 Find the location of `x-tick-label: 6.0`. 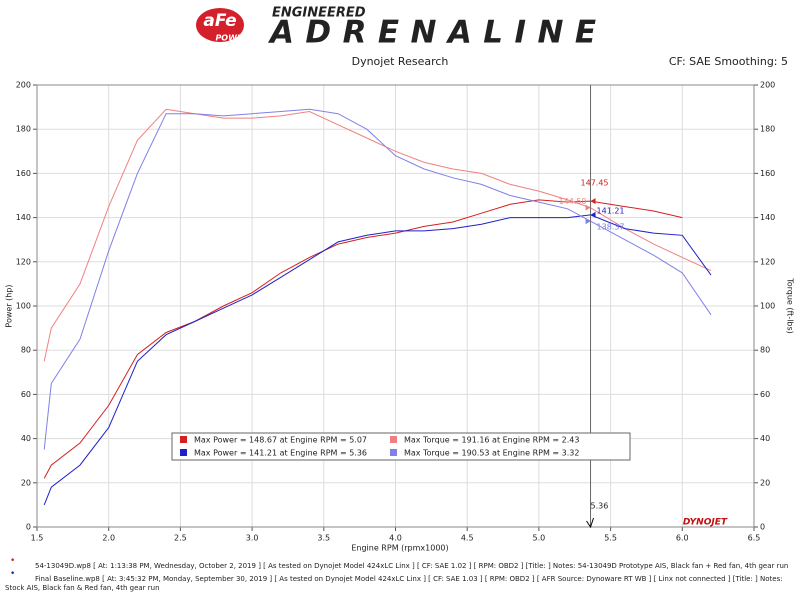

x-tick-label: 6.0 is located at coordinates (682, 538).